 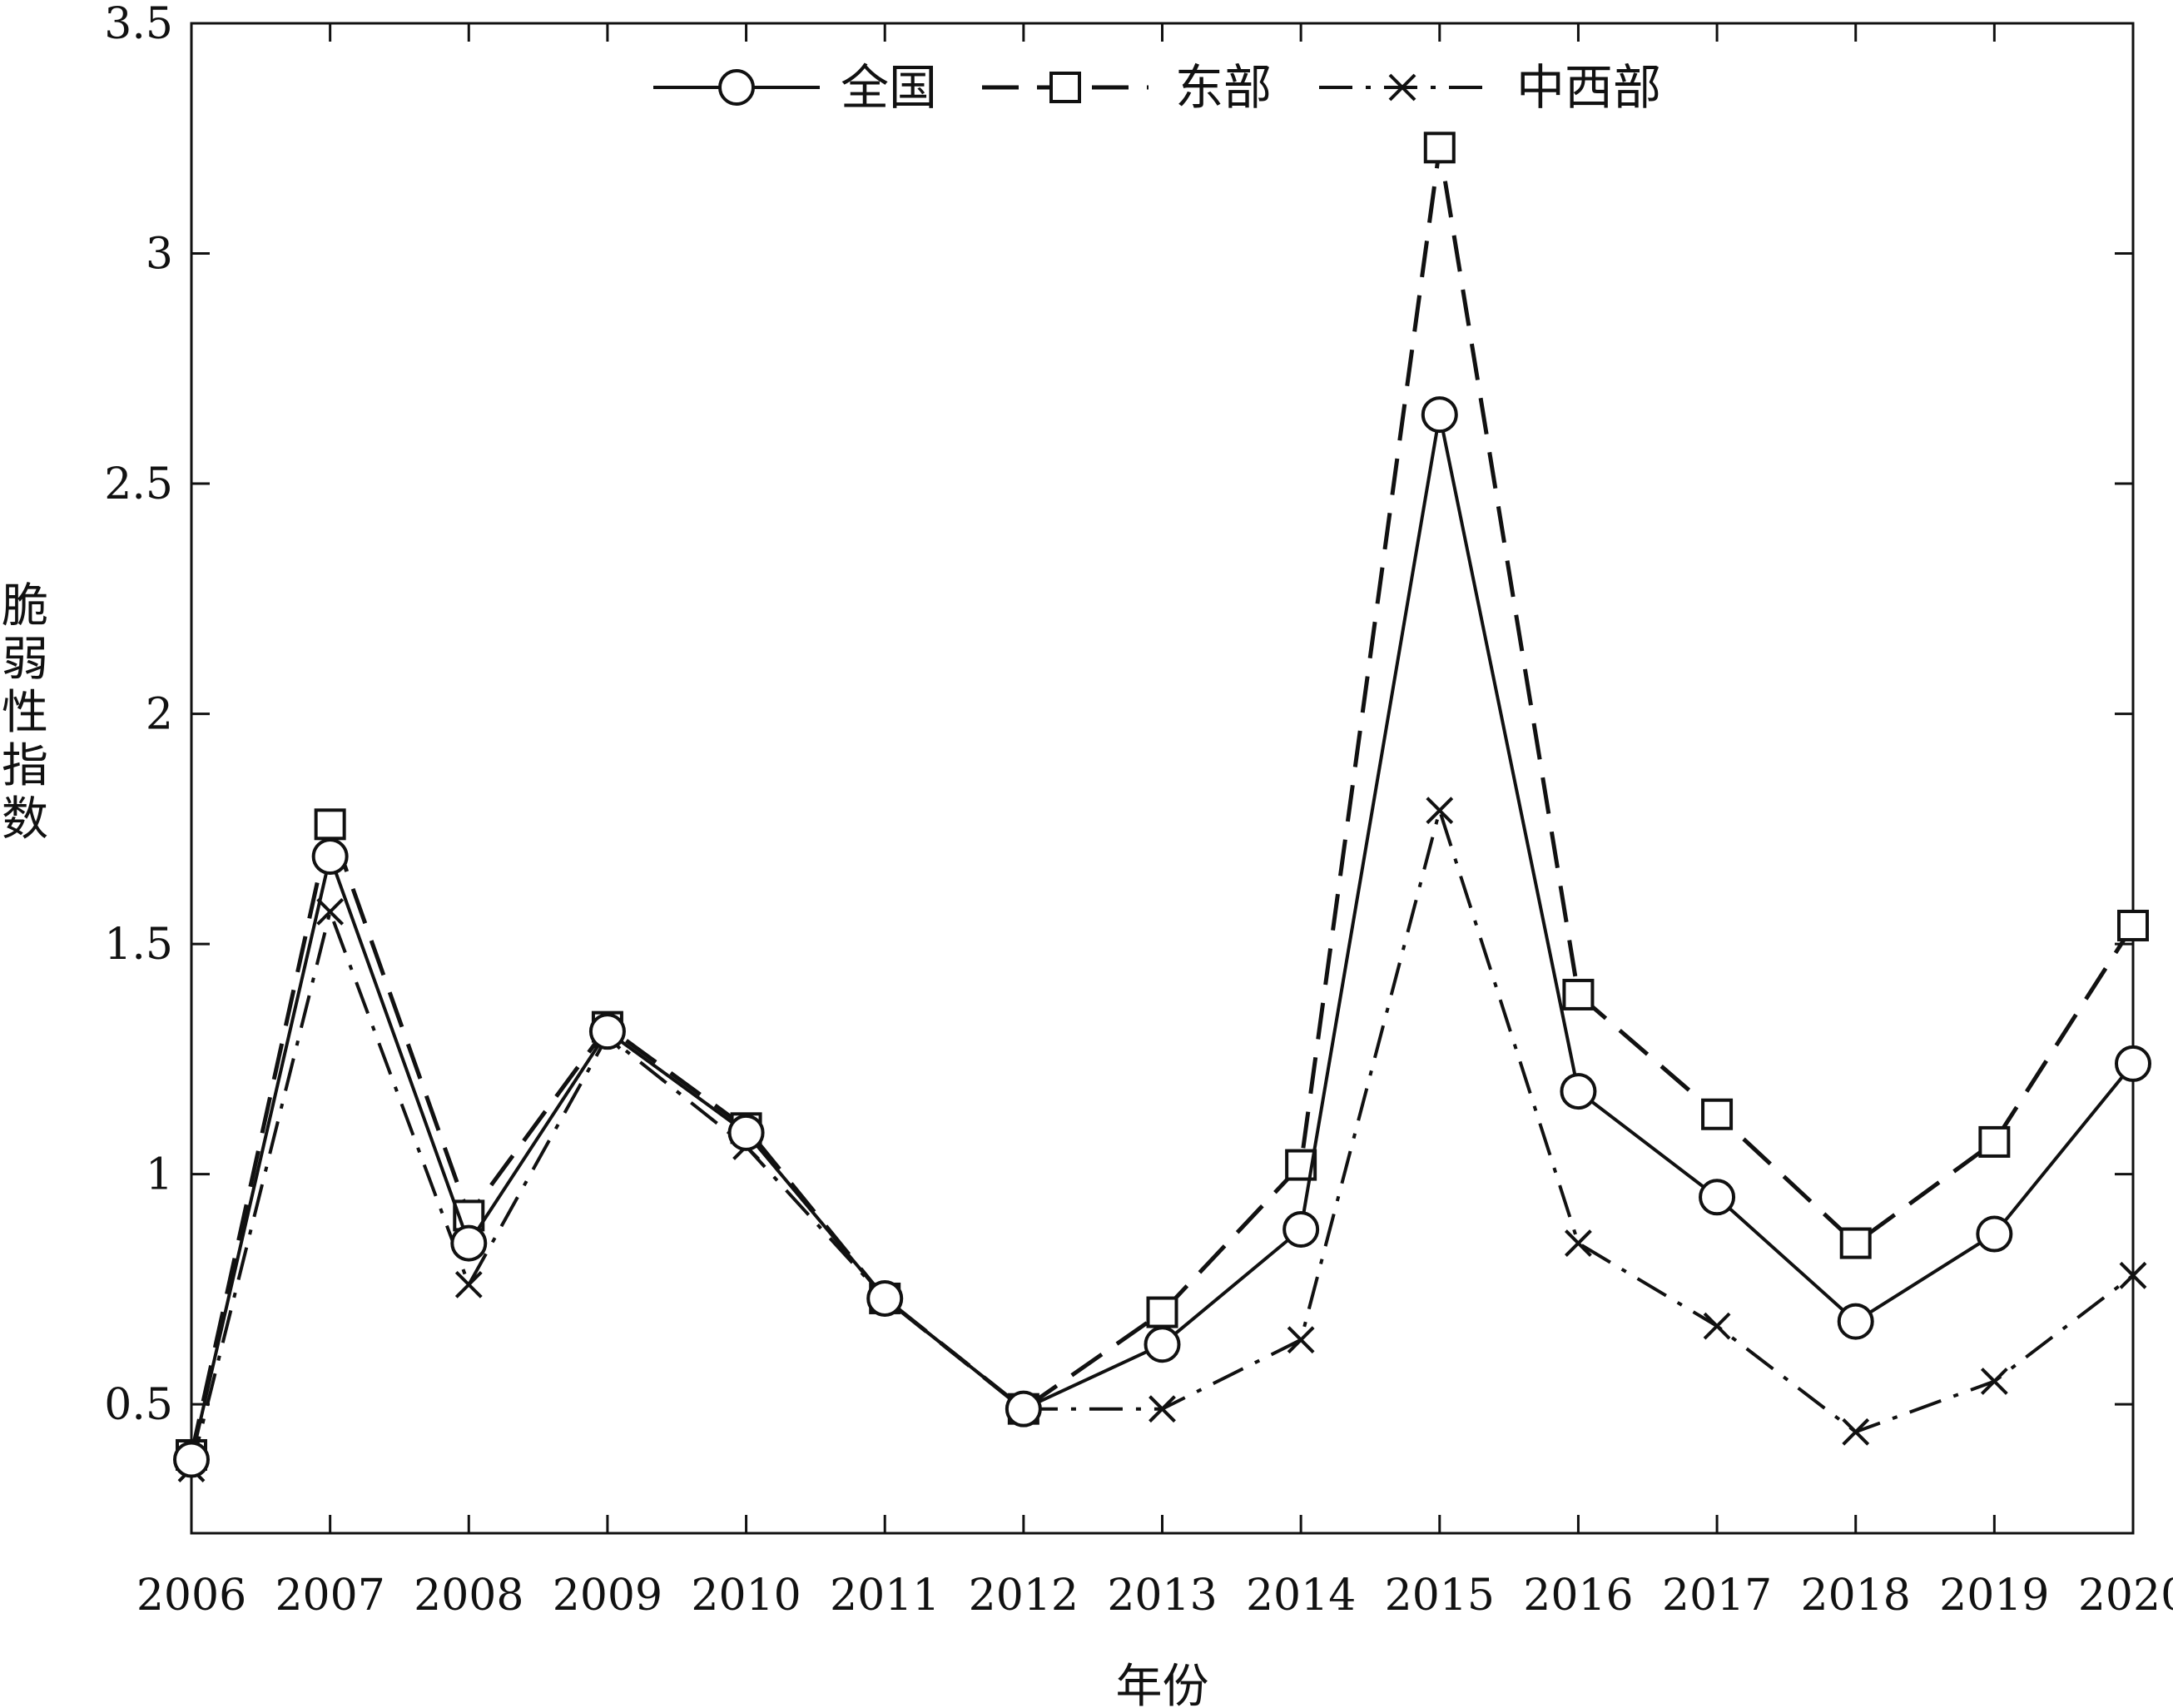 What do you see at coordinates (468, 1596) in the screenshot?
I see `x-tick-label: 2008` at bounding box center [468, 1596].